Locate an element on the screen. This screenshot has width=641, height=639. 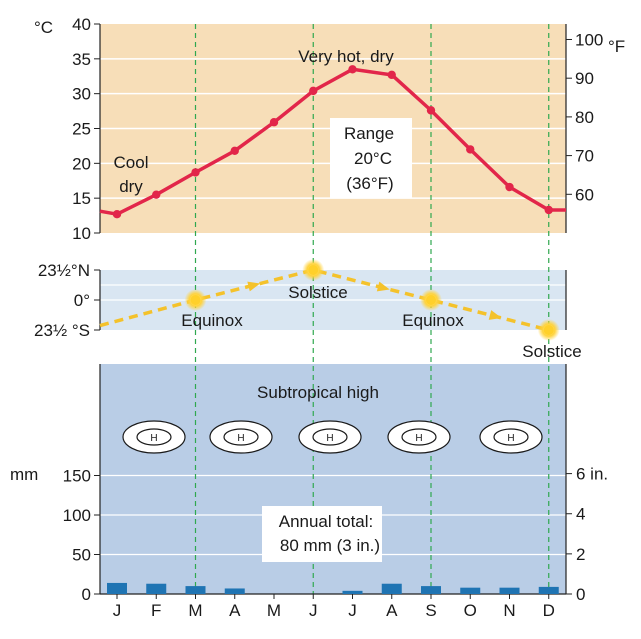
month-label: O is located at coordinates (470, 610).